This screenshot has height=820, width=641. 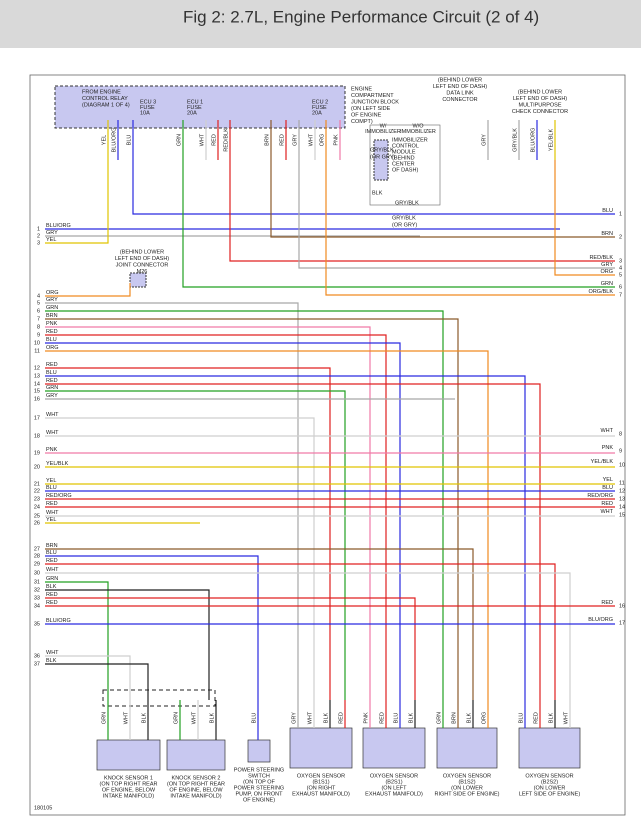 I want to click on left-wire-number: 32, so click(x=37, y=590).